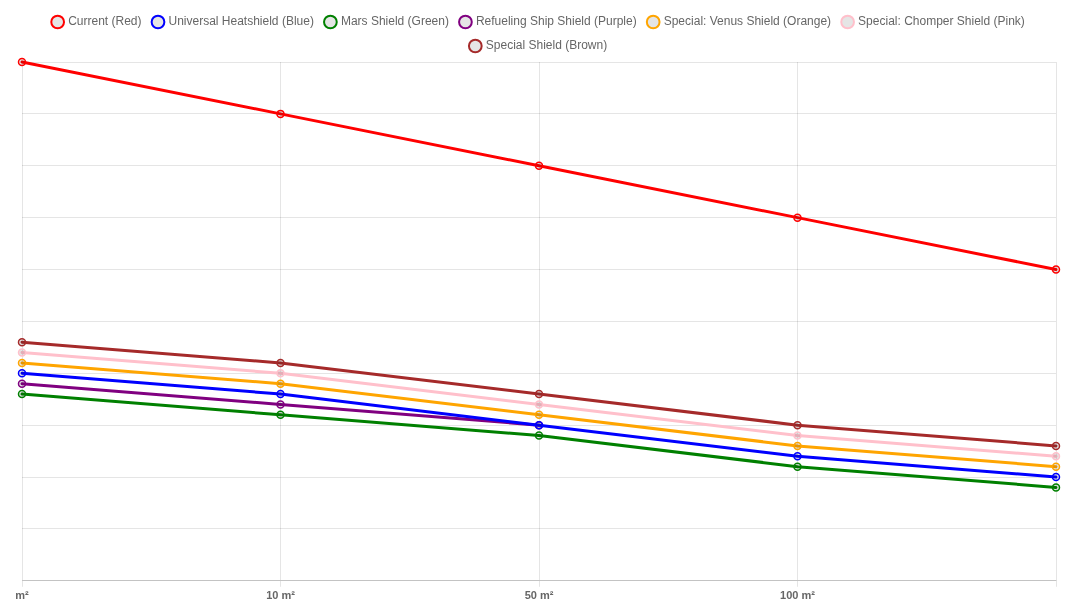 The height and width of the screenshot is (614, 1086). I want to click on x-tick-label: 100 m², so click(798, 595).